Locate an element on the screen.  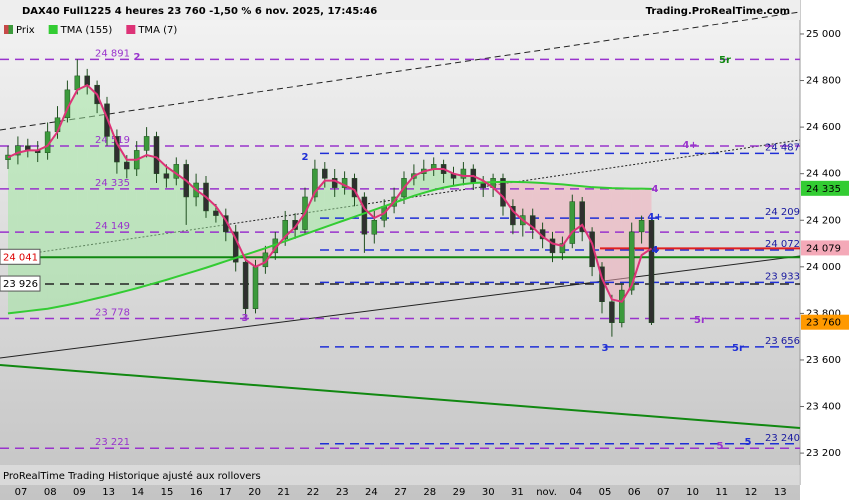
legend-label: Prix is located at coordinates (25, 30).